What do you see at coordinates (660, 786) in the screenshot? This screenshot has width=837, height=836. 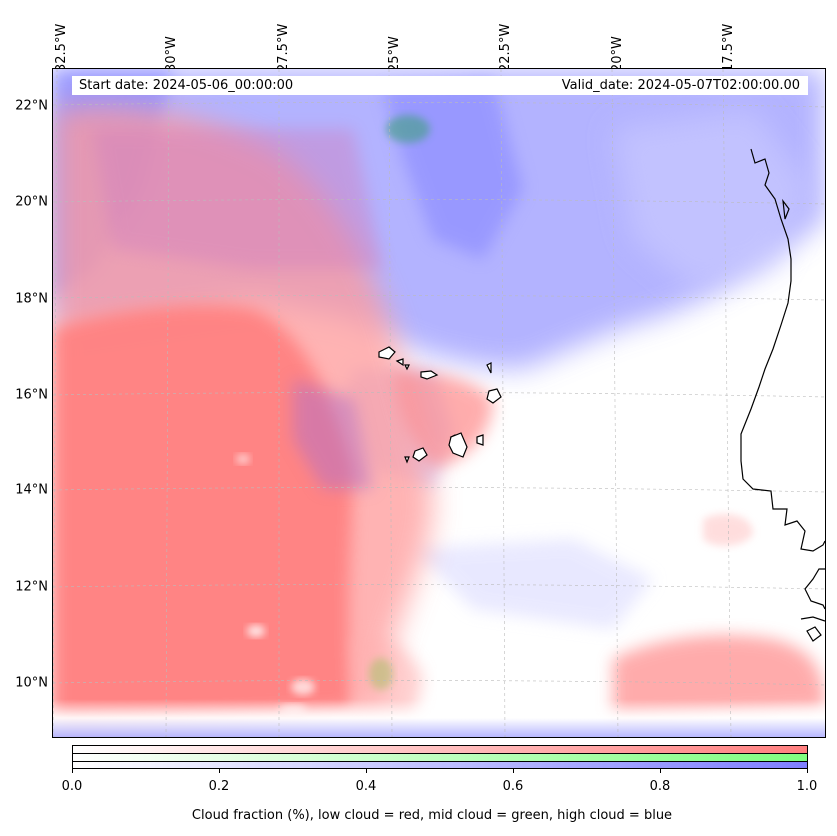 I see `colorbar-tick-4: 0.8` at bounding box center [660, 786].